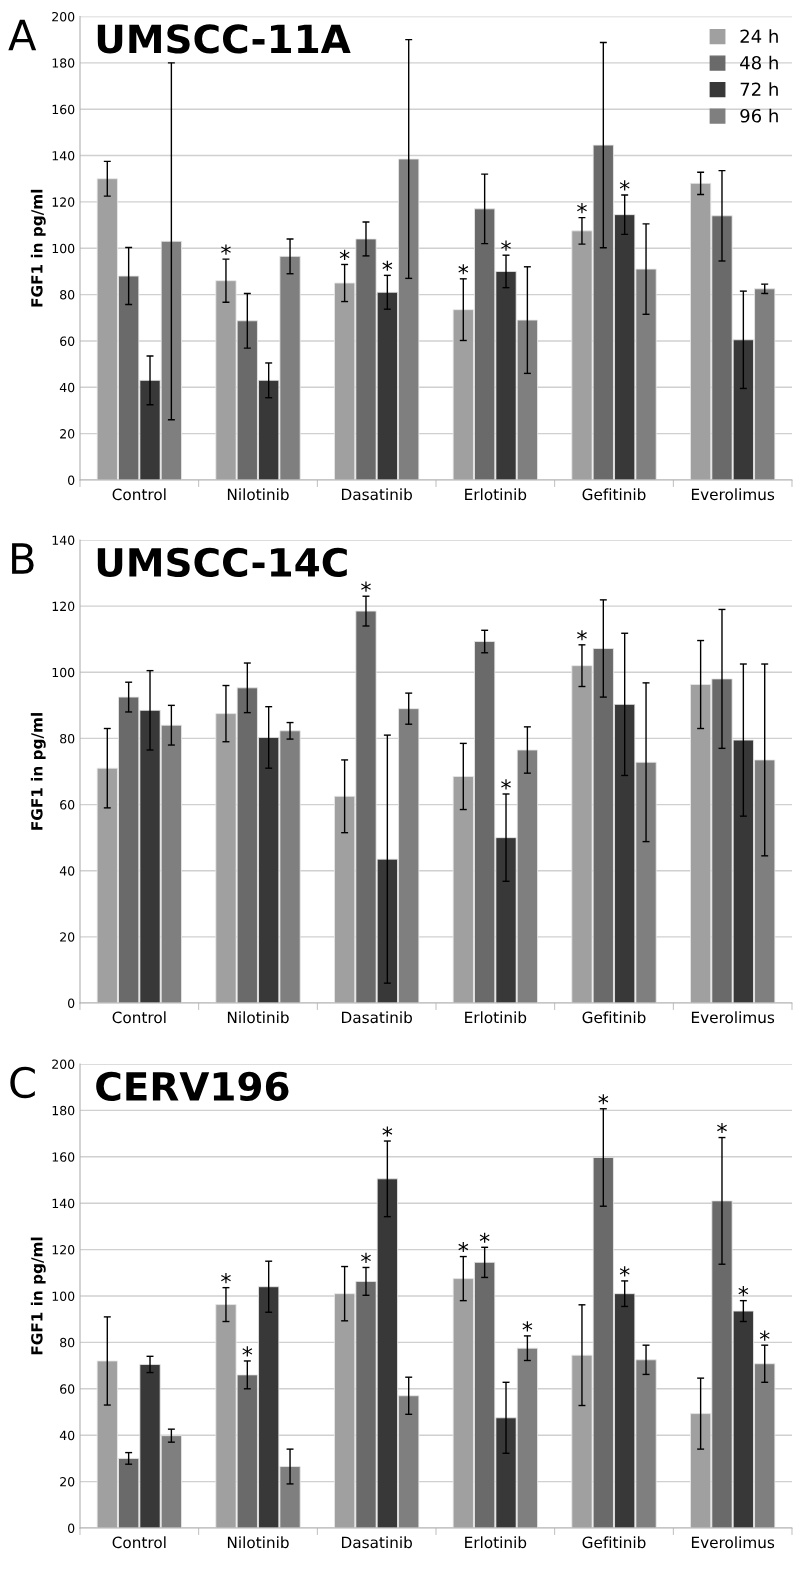  What do you see at coordinates (224, 39) in the screenshot?
I see `chart-title: UMSCC-11A` at bounding box center [224, 39].